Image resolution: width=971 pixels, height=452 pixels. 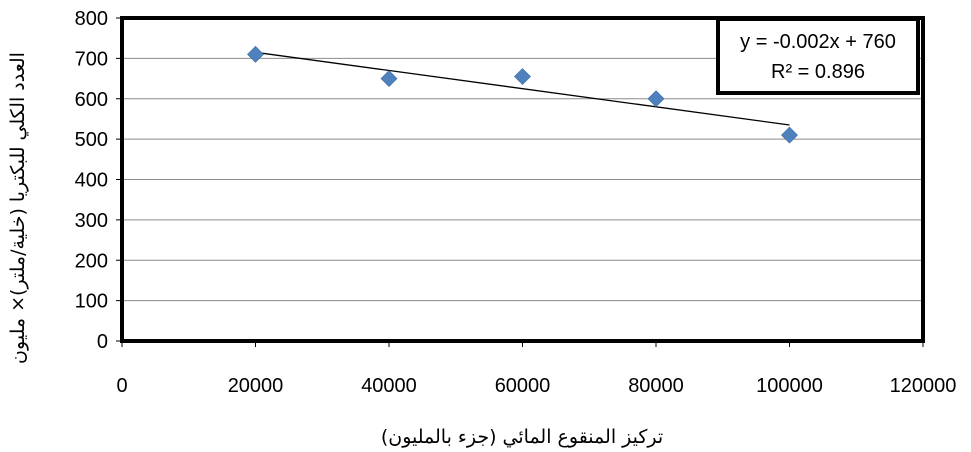 I want to click on y-axis-title: العدد الكلي للبكتريا (خلية/ملتر)× مليون, so click(x=18, y=208).